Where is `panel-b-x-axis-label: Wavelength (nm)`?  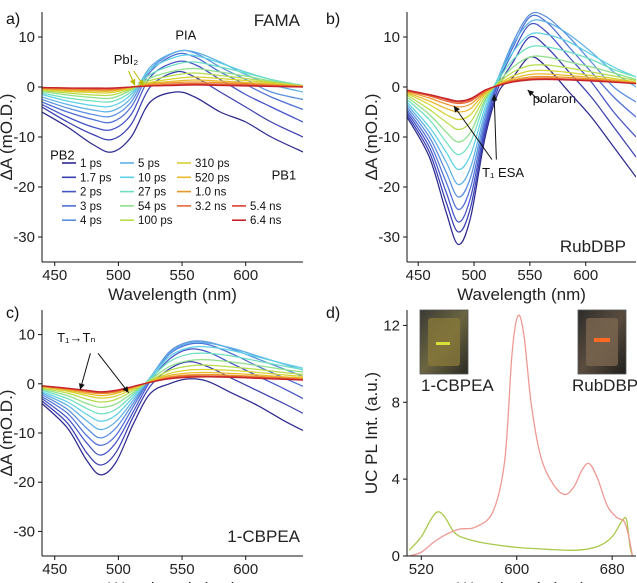
panel-b-x-axis-label: Wavelength (nm) is located at coordinates (521, 294).